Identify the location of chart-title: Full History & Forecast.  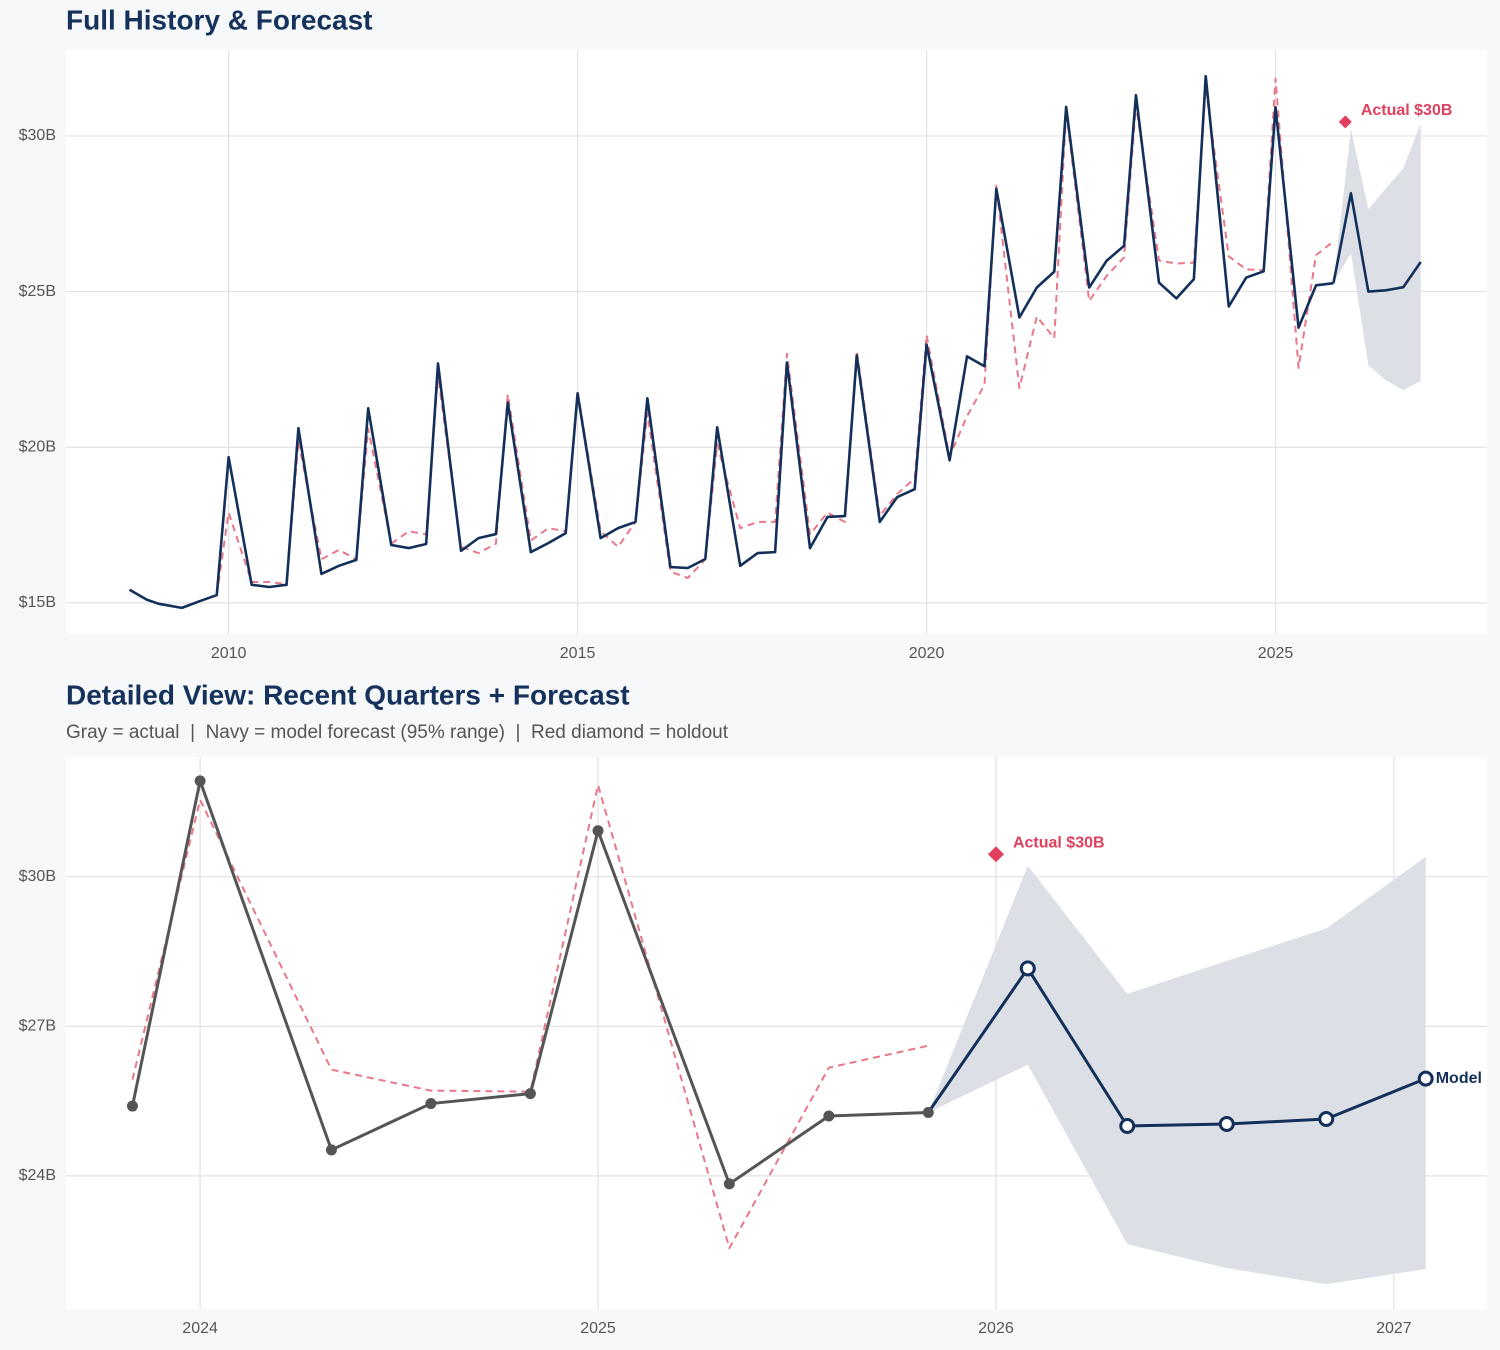
(219, 19).